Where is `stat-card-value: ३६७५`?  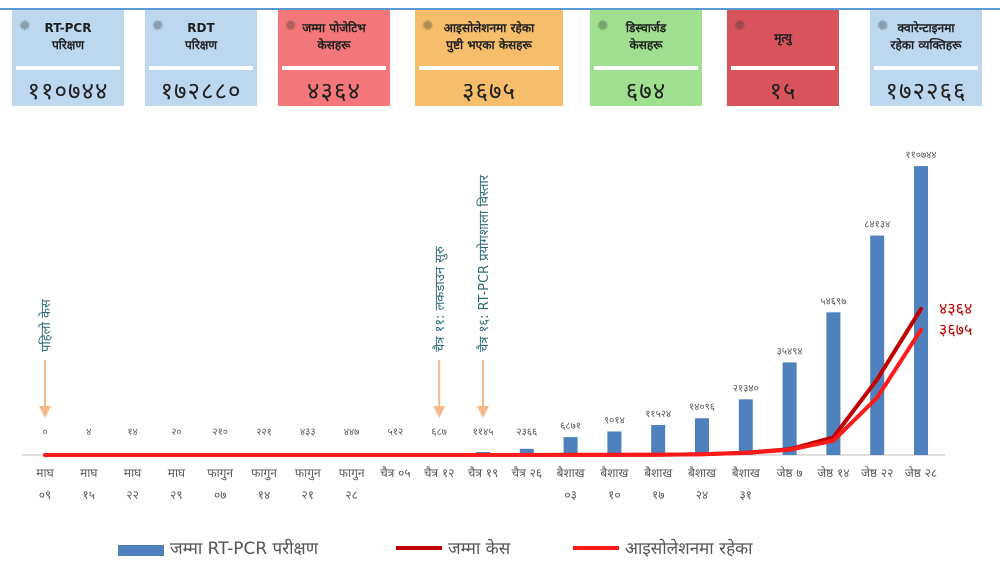 stat-card-value: ३६७५ is located at coordinates (489, 91).